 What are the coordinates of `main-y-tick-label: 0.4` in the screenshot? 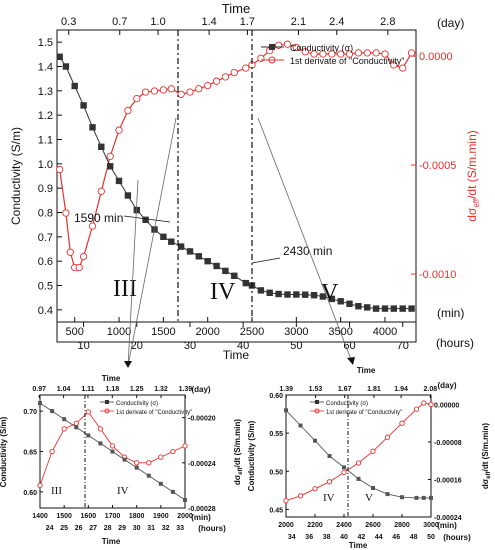 It's located at (45, 311).